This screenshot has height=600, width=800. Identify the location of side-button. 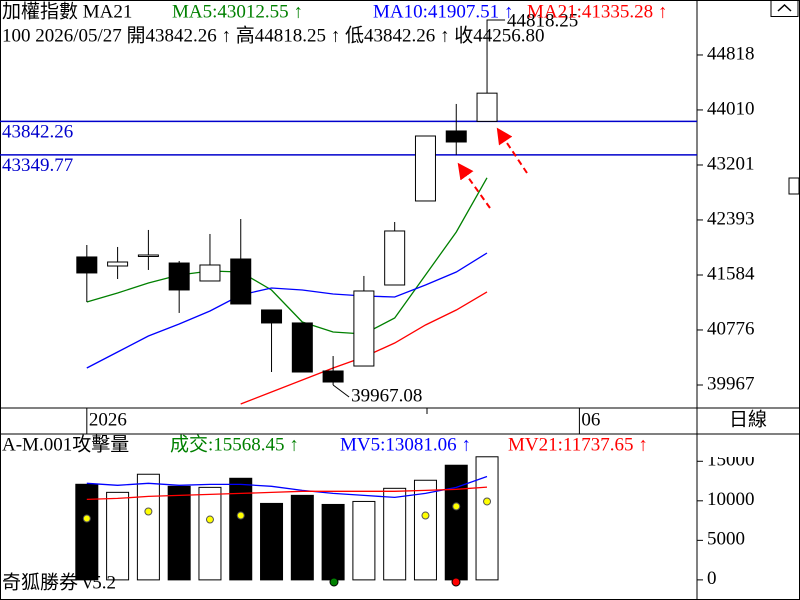
(794, 186).